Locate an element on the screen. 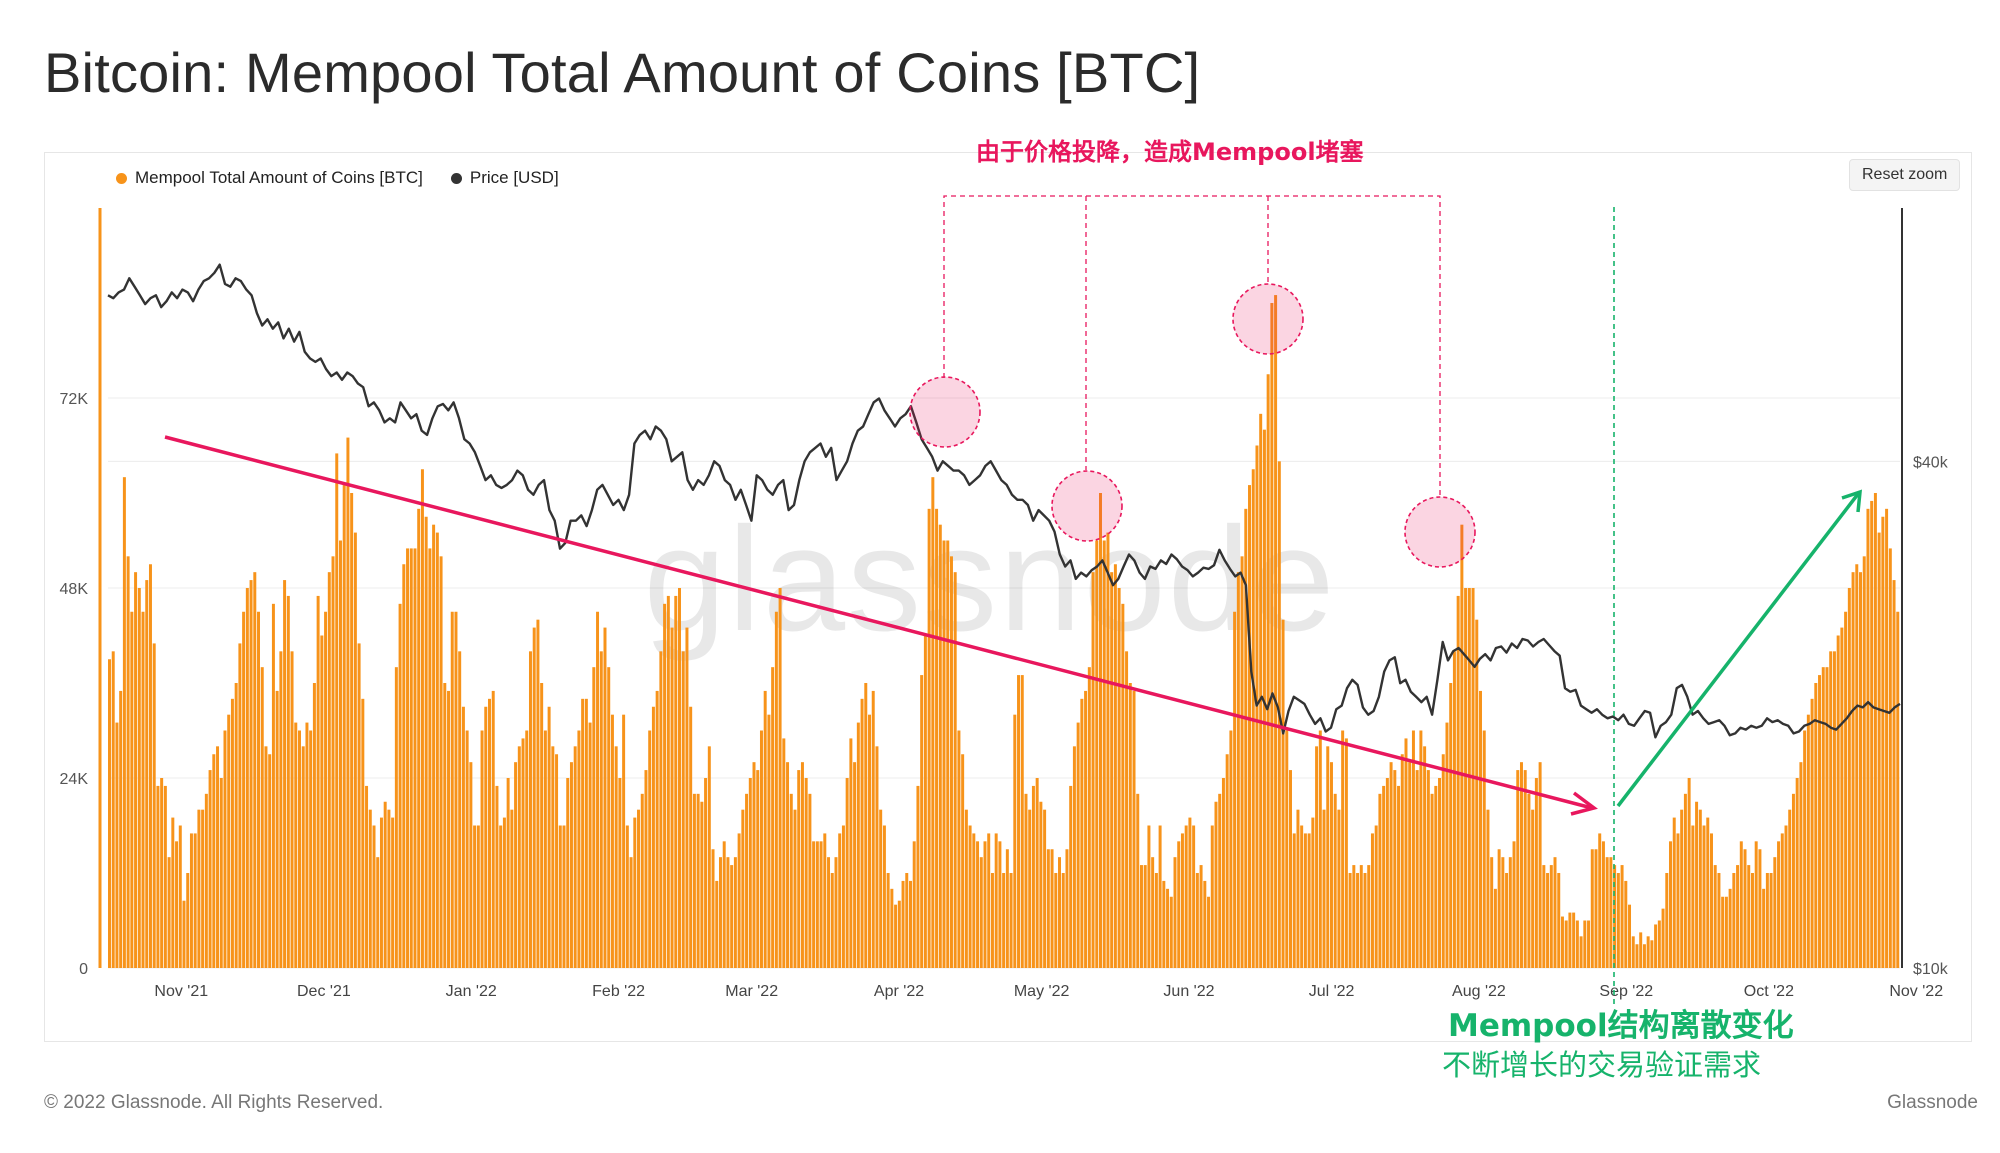 The image size is (2000, 1153). x-tick-label: Dec '21 is located at coordinates (324, 991).